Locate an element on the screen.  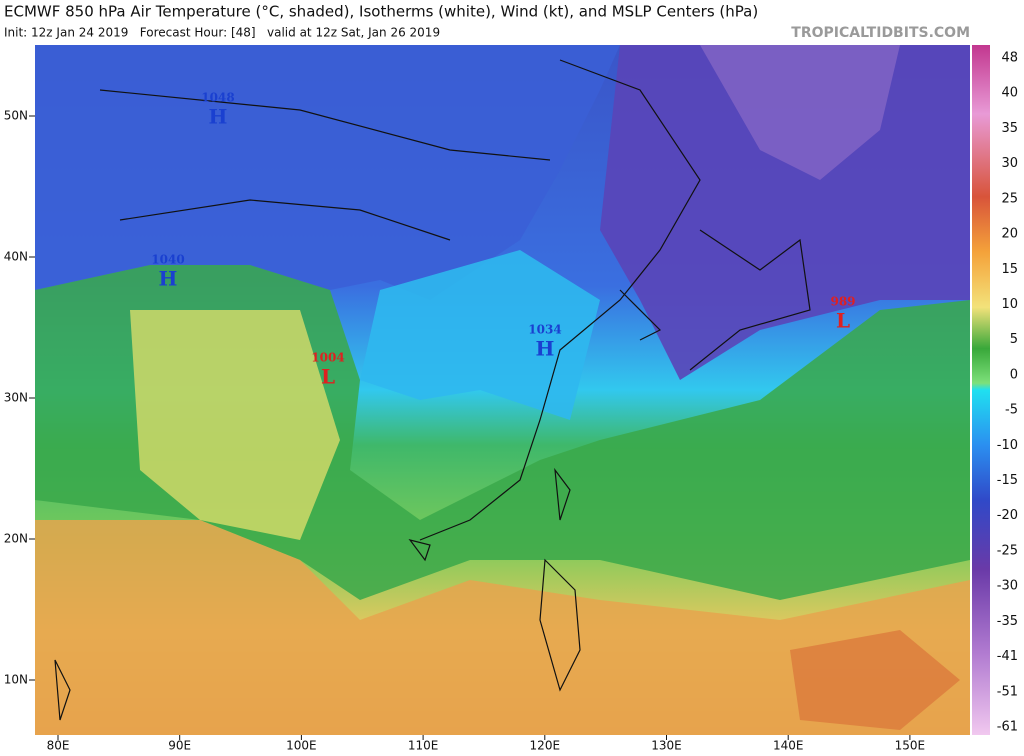
colorbar-label: -35 is located at coordinates (1007, 621).